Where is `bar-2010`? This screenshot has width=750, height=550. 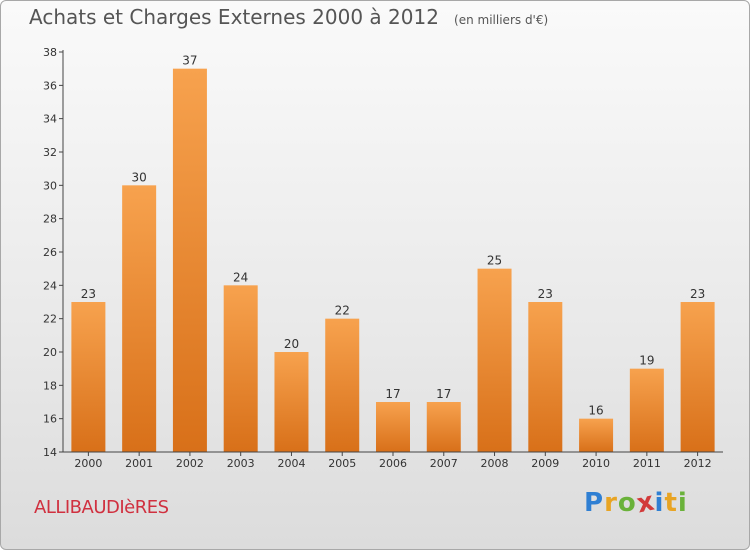
bar-2010 is located at coordinates (596, 435).